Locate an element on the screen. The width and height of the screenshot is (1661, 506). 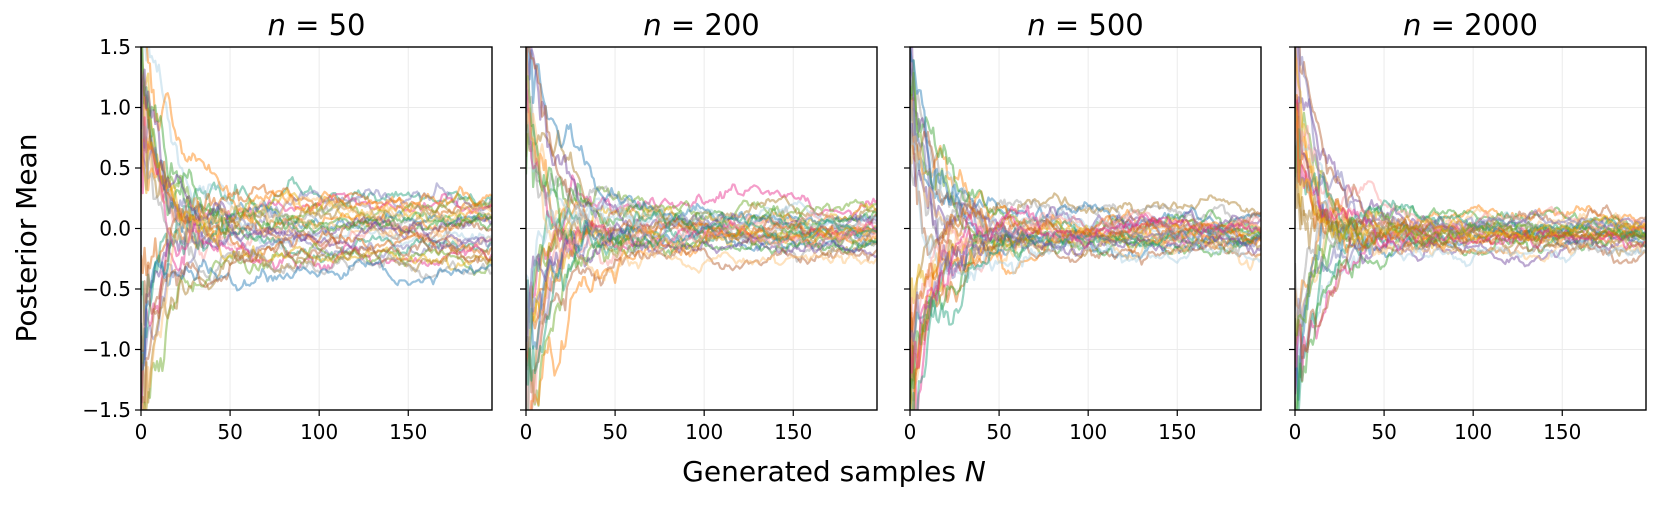
panel-title-value: = 500 is located at coordinates (1095, 25).